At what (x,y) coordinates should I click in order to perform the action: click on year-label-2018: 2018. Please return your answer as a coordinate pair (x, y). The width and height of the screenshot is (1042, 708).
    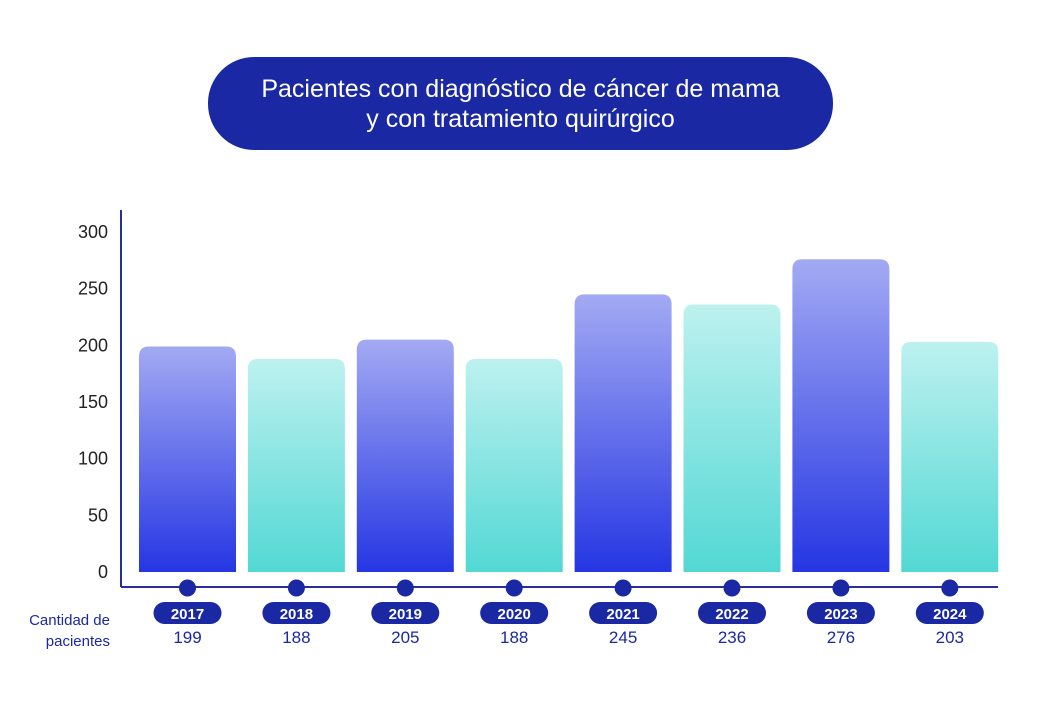
    Looking at the image, I should click on (296, 614).